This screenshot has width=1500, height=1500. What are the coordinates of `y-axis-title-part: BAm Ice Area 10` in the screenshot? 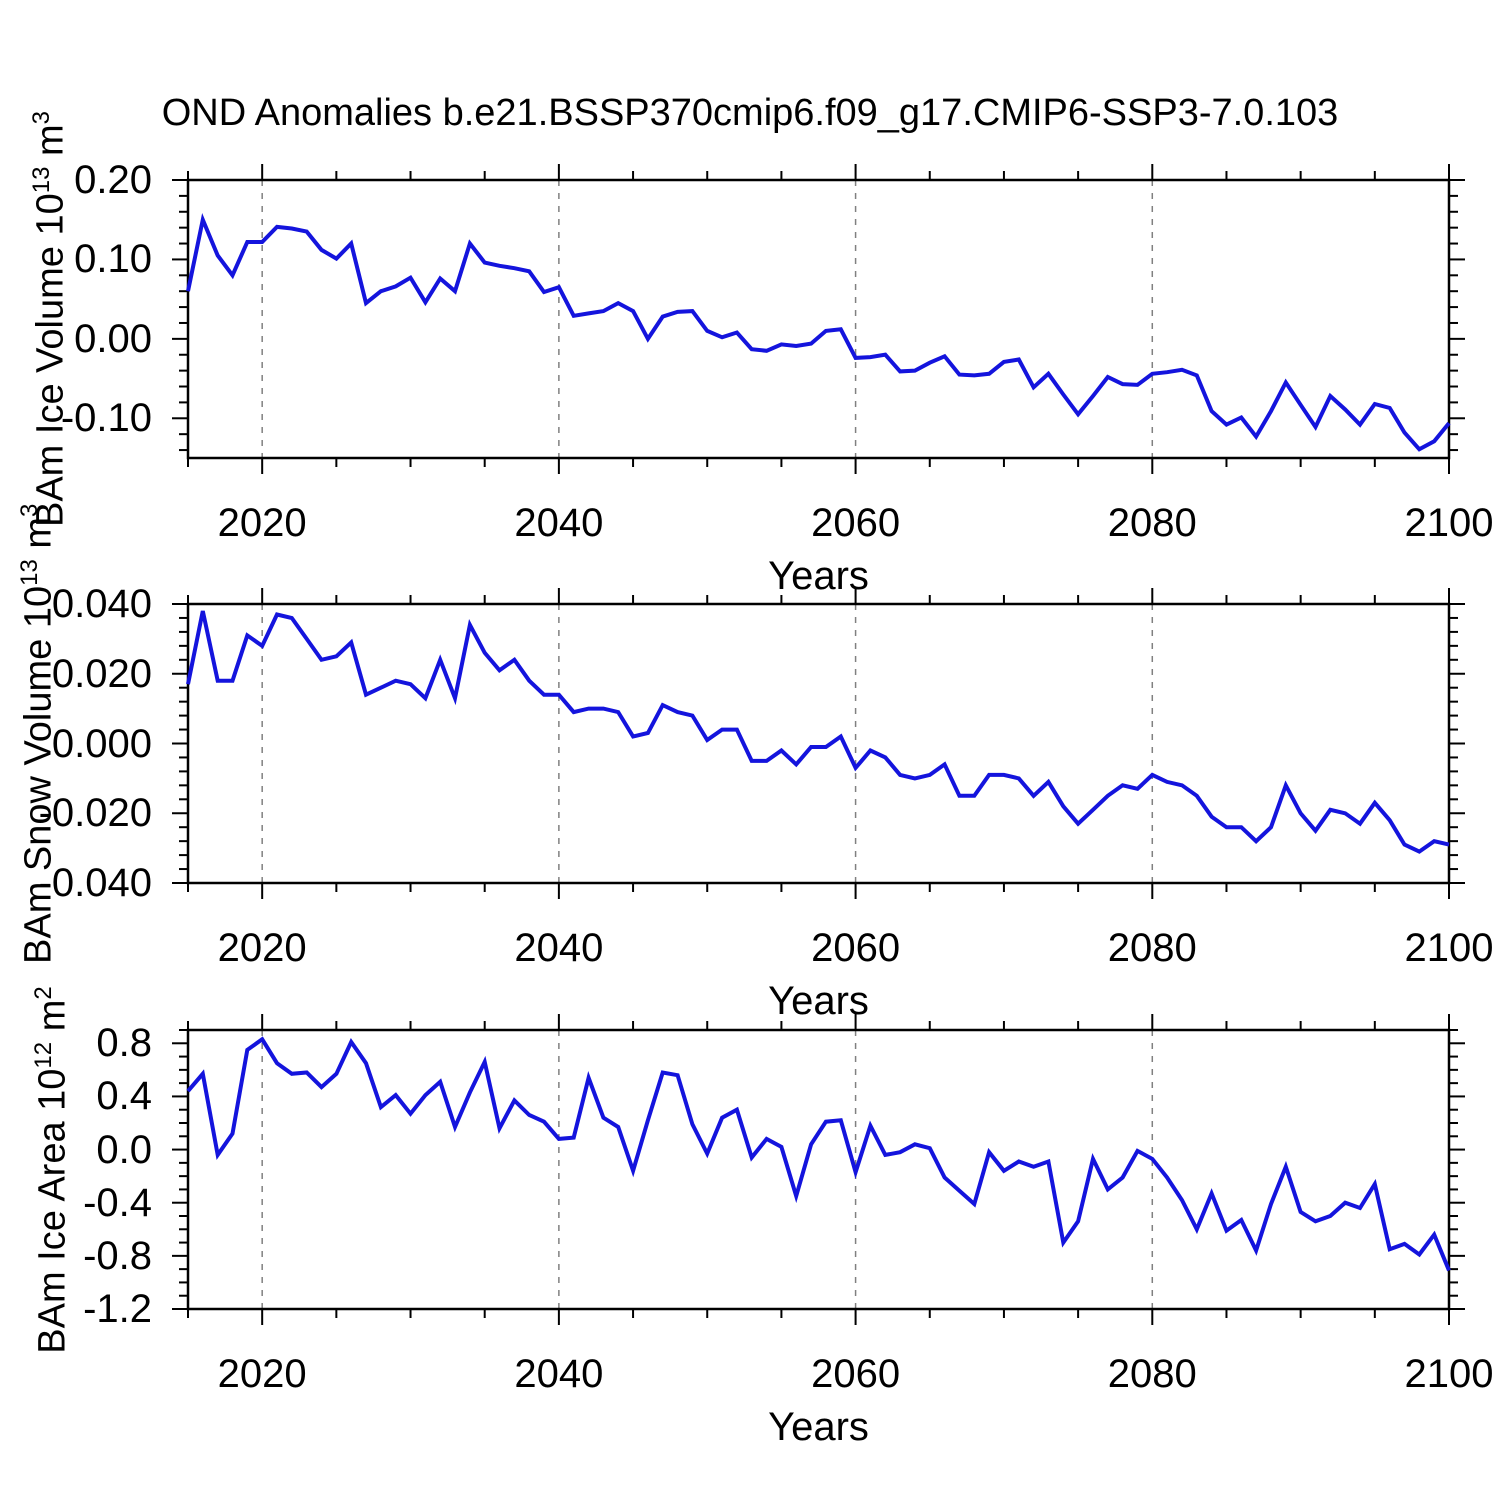 It's located at (52, 1211).